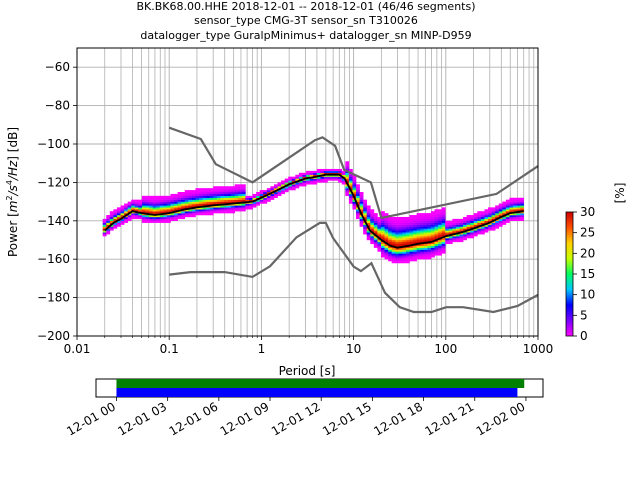 The height and width of the screenshot is (484, 640). What do you see at coordinates (501, 418) in the screenshot?
I see `timeline-tick-label: 12-02 00` at bounding box center [501, 418].